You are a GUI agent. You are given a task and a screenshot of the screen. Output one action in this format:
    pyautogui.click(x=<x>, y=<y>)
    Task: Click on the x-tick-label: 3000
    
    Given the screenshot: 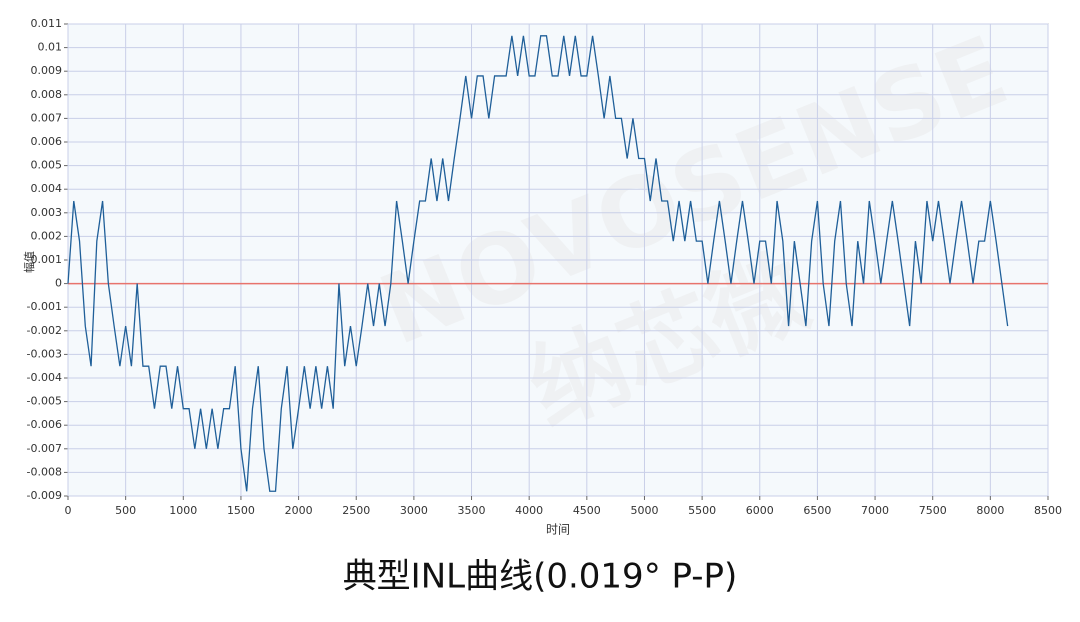 What is the action you would take?
    pyautogui.click(x=414, y=510)
    